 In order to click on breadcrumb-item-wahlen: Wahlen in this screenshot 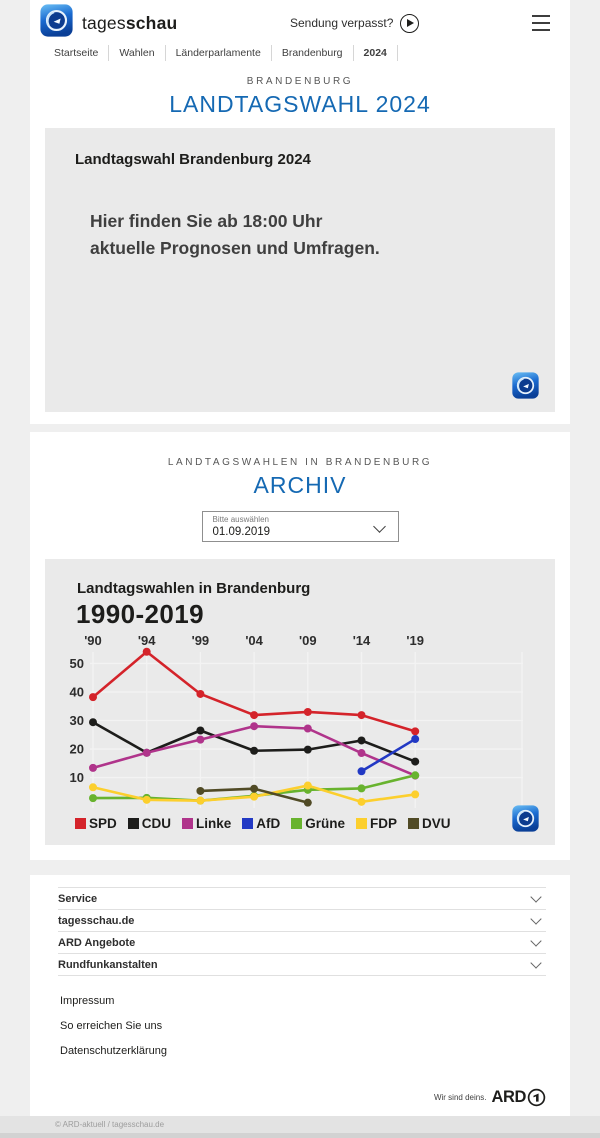, I will do `click(137, 53)`.